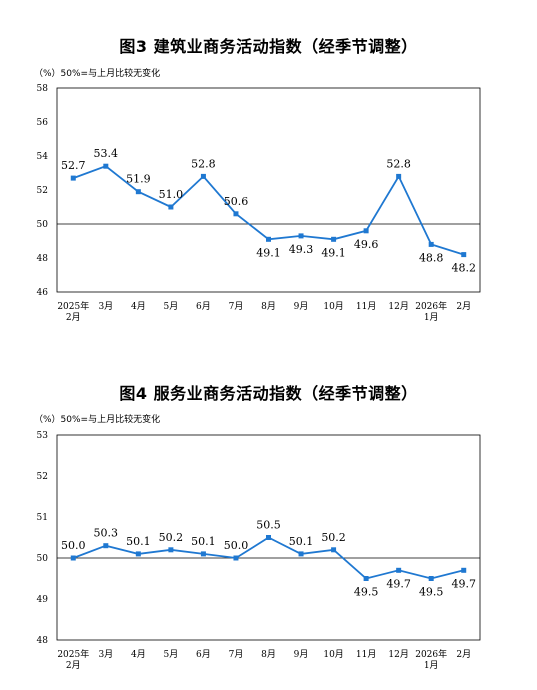 This screenshot has width=537, height=690. What do you see at coordinates (431, 592) in the screenshot?
I see `data-label: 49.5` at bounding box center [431, 592].